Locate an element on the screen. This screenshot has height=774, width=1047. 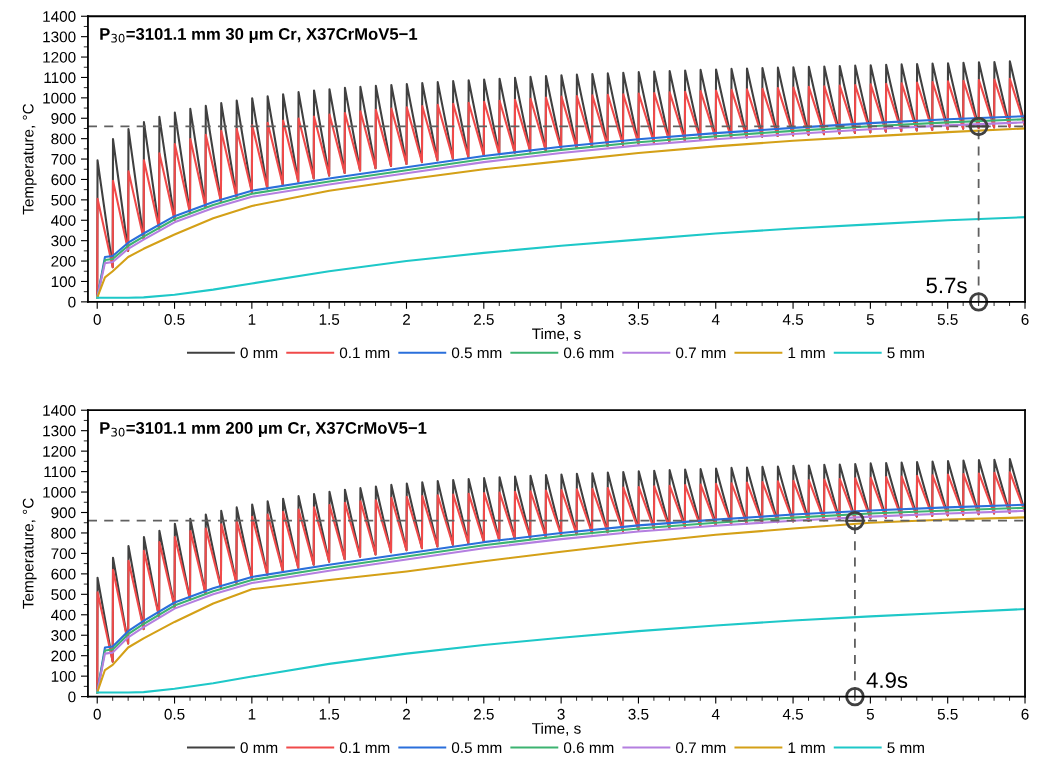
annotation: 4.9s is located at coordinates (887, 680).